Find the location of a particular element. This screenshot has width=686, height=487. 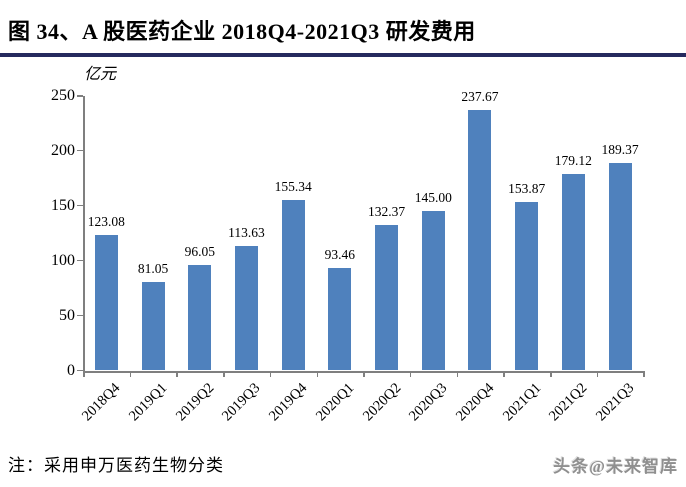

watermark: 头条@未来智库 is located at coordinates (615, 466).